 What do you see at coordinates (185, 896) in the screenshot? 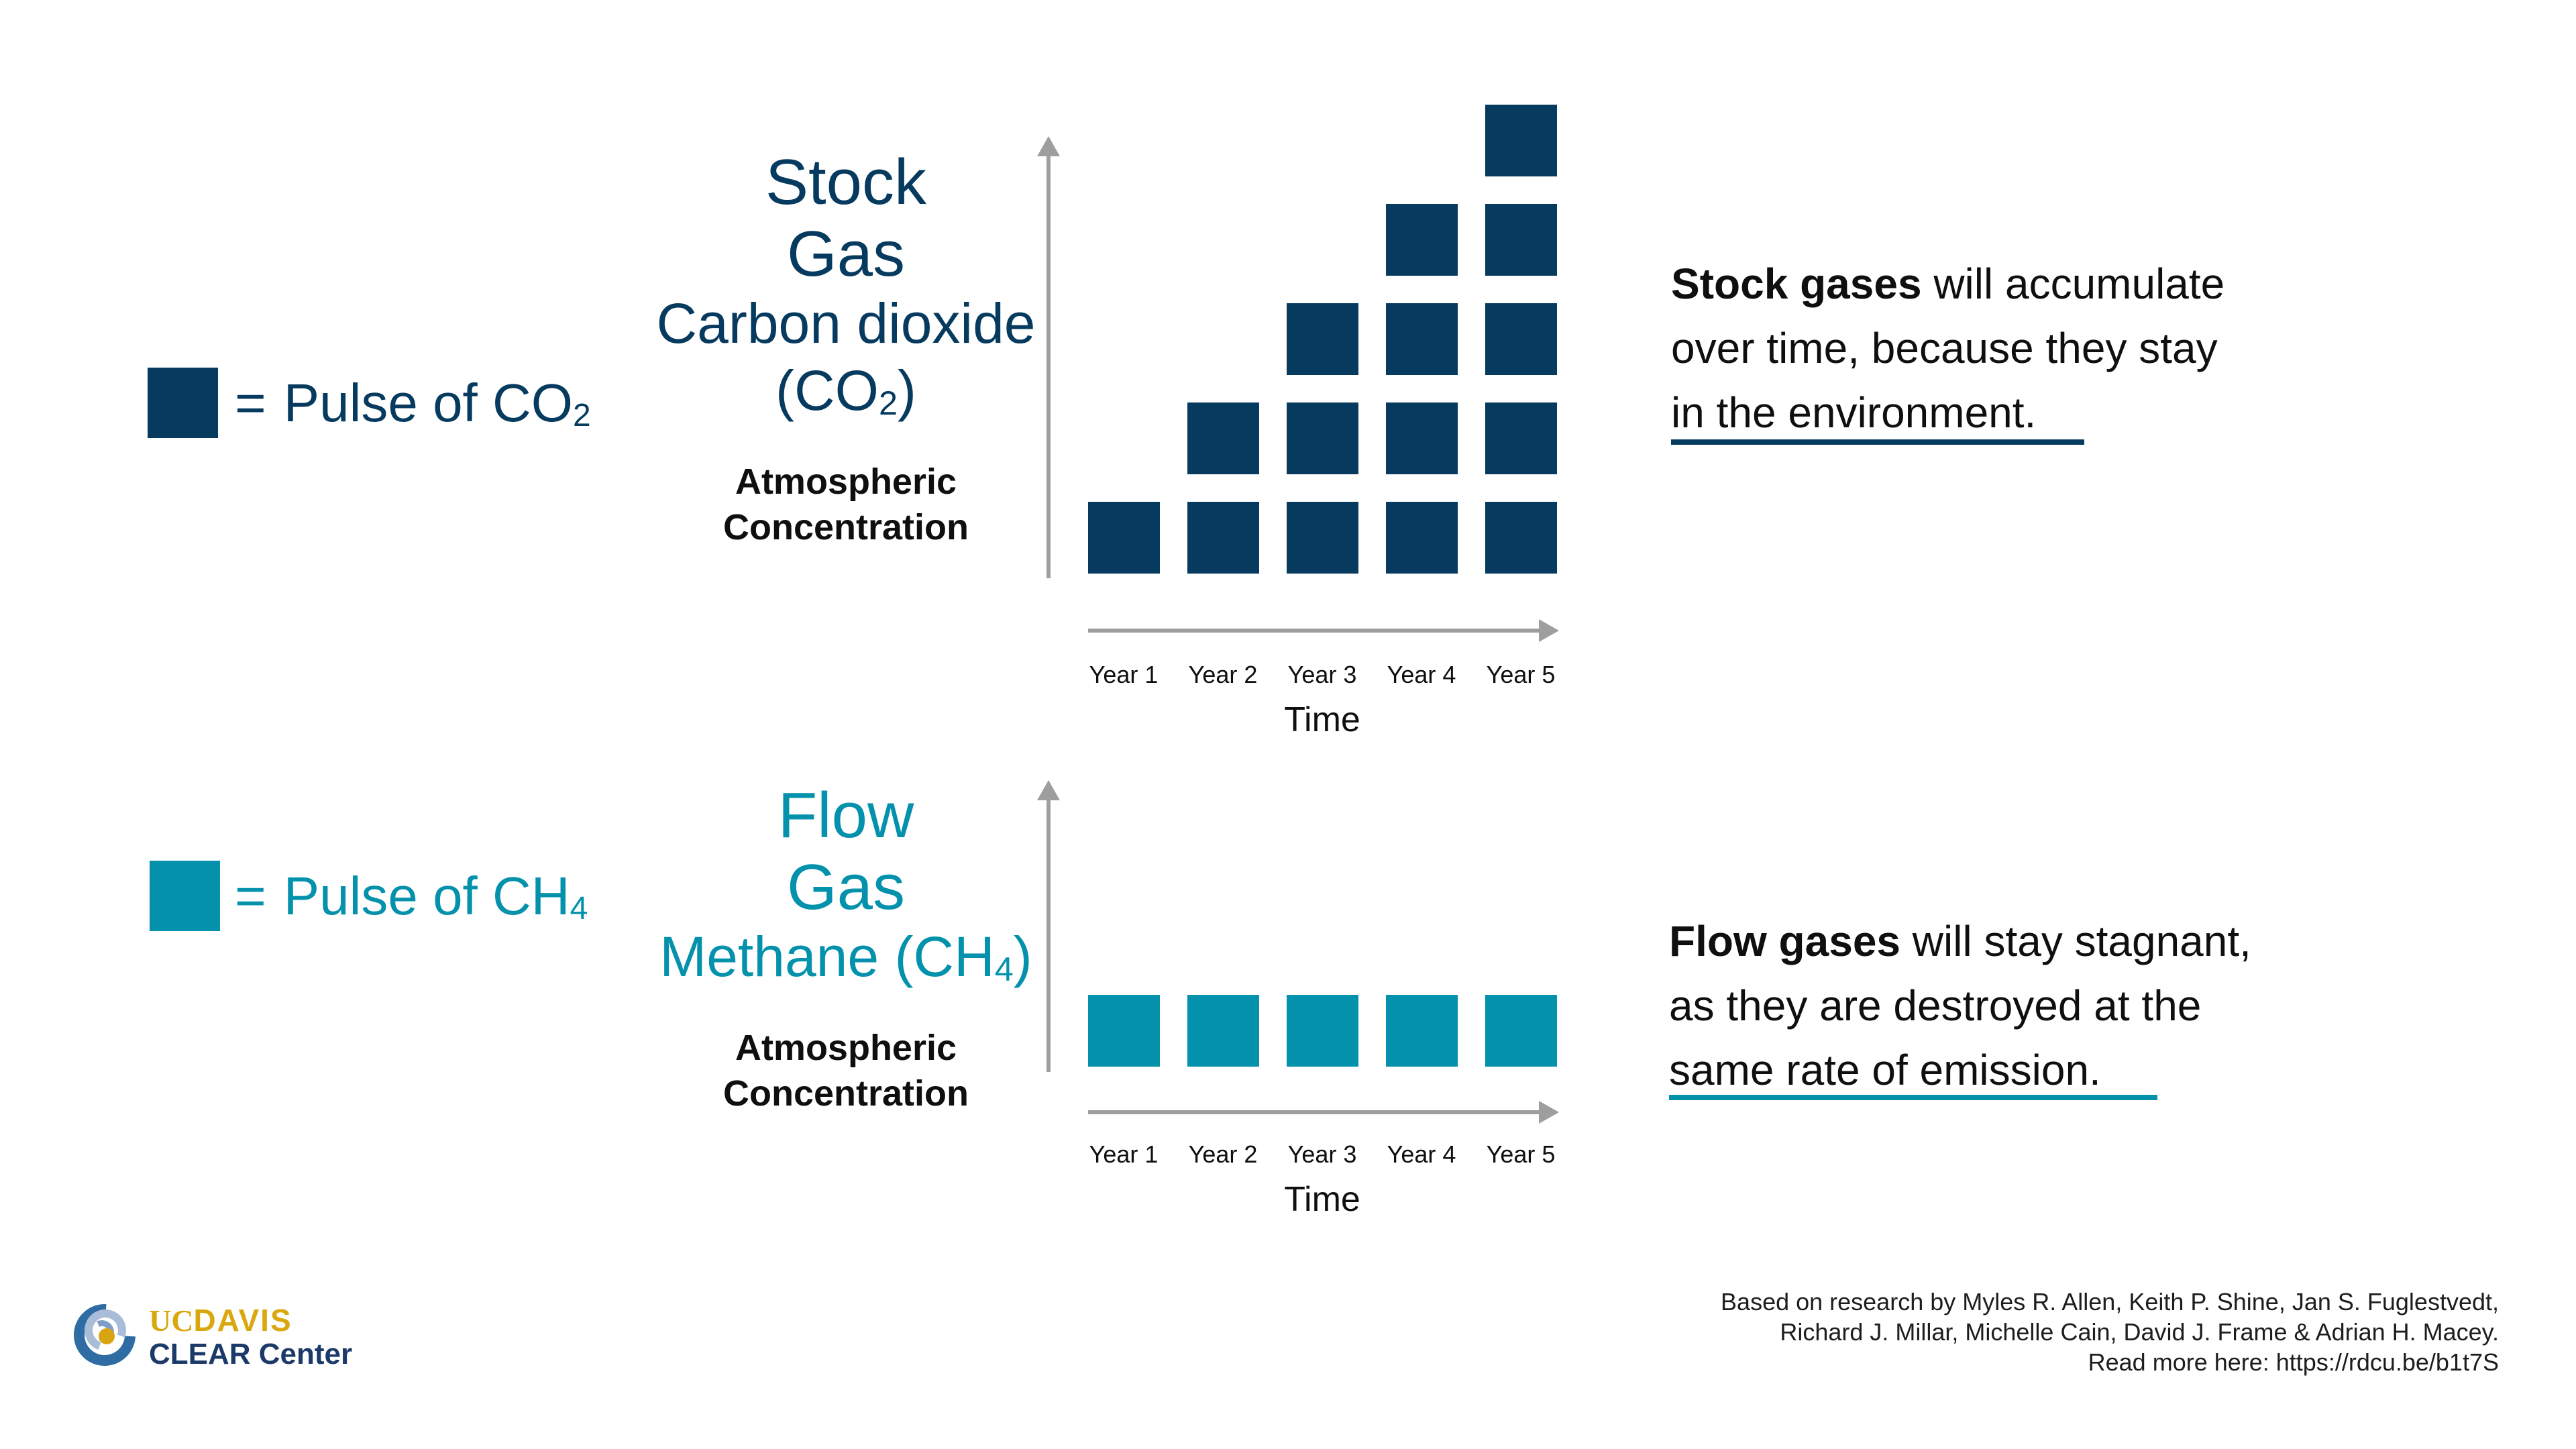
I see `ch4-legend-swatch` at bounding box center [185, 896].